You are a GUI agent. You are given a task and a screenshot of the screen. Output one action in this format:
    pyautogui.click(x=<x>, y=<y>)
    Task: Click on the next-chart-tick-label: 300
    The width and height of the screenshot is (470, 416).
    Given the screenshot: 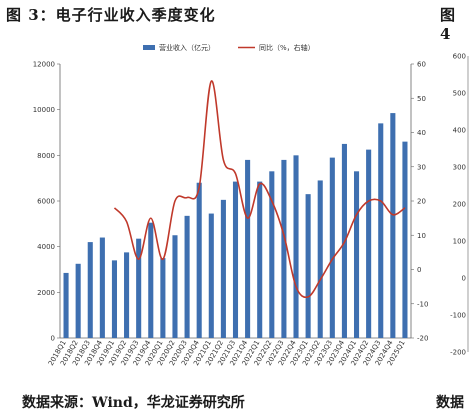 What is the action you would take?
    pyautogui.click(x=459, y=168)
    